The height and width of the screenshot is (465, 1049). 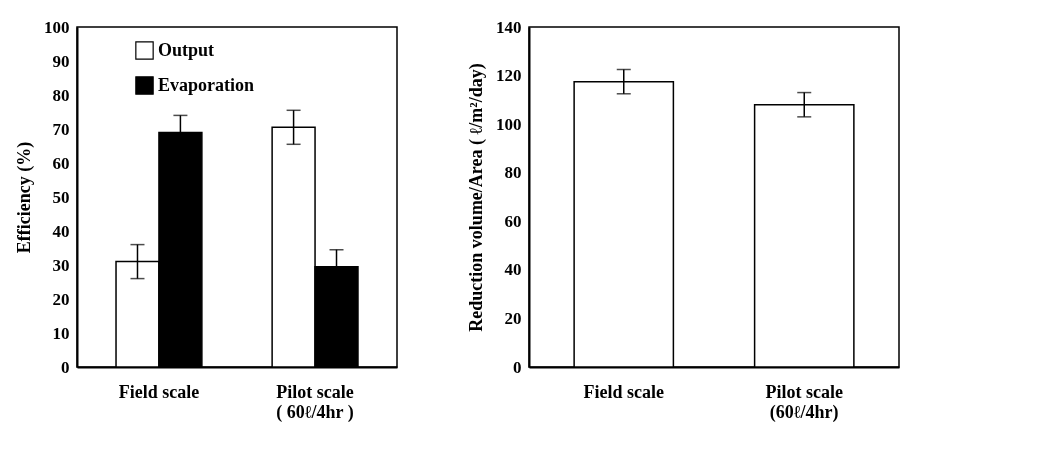 I want to click on y-axis-title: Reduction volume/Area ( ℓ/m²/day), so click(x=476, y=197).